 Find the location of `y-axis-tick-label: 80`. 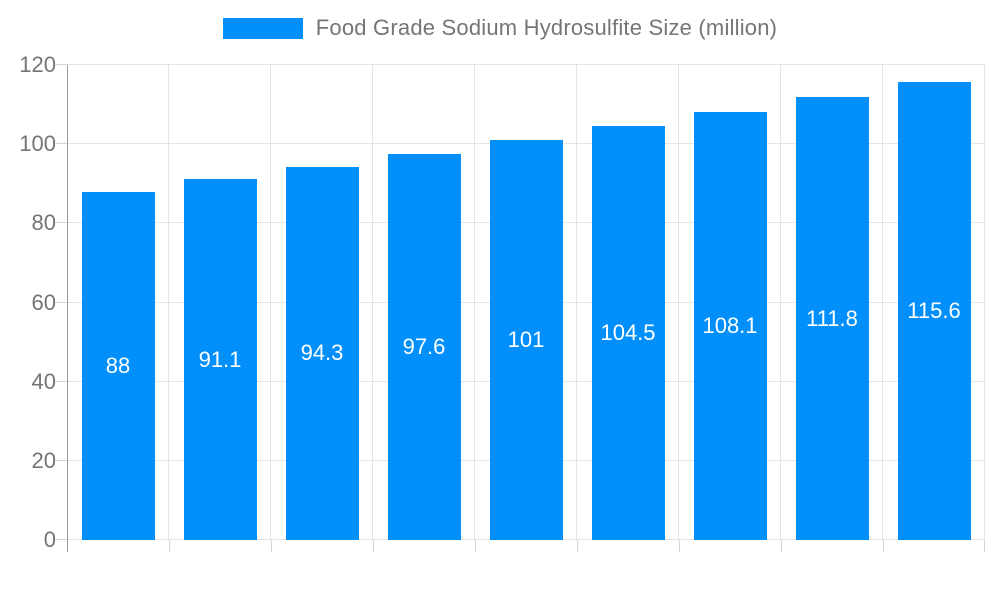

y-axis-tick-label: 80 is located at coordinates (43, 223).